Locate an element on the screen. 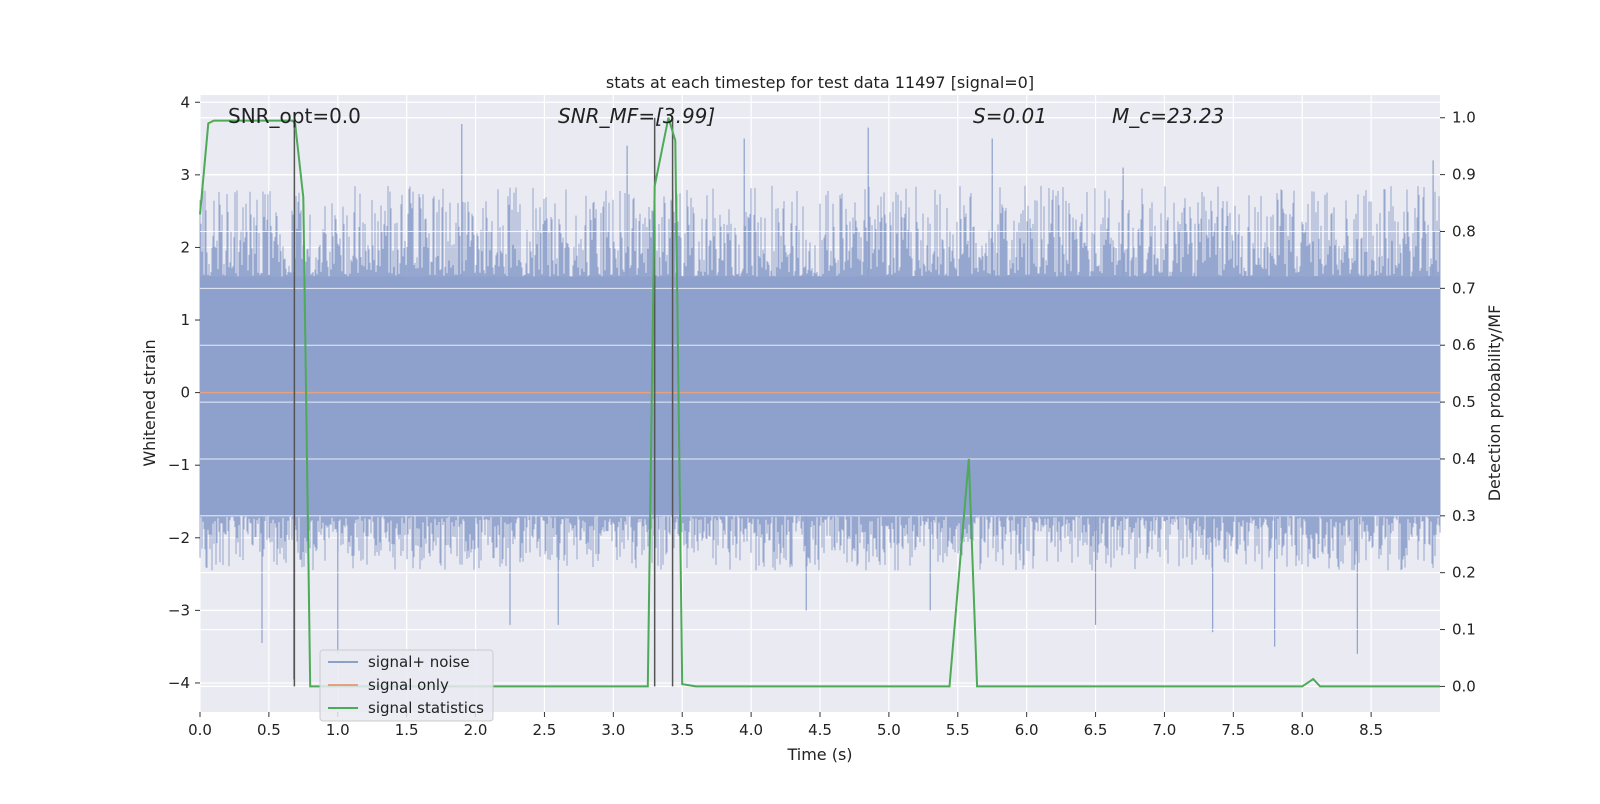 The image size is (1600, 804). legend-label-noise: signal+ noise is located at coordinates (419, 662).